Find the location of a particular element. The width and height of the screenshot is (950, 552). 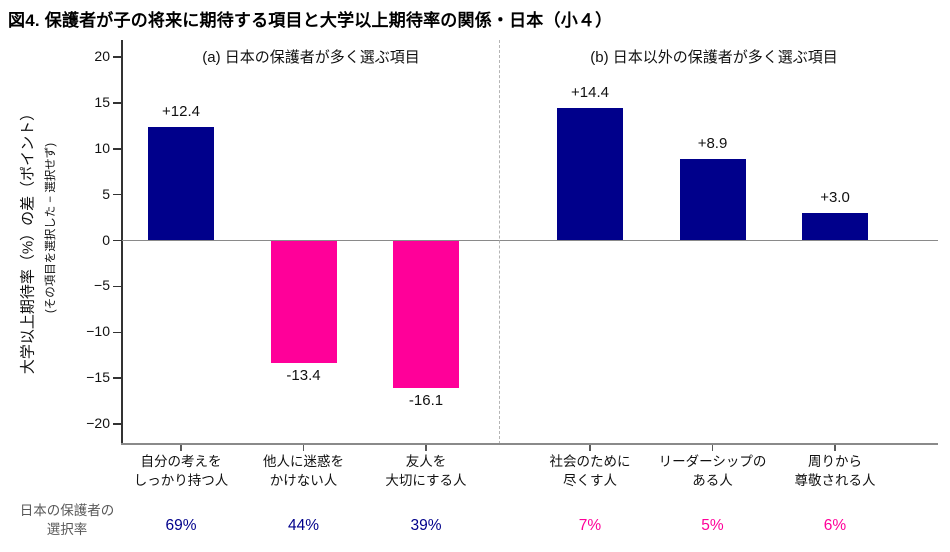

zero-gridline is located at coordinates (530, 240).